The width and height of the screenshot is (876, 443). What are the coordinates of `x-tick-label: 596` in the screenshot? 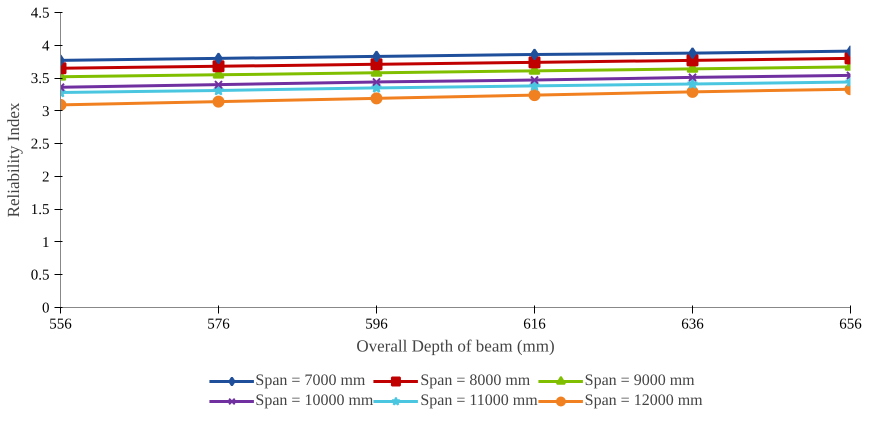 It's located at (376, 324).